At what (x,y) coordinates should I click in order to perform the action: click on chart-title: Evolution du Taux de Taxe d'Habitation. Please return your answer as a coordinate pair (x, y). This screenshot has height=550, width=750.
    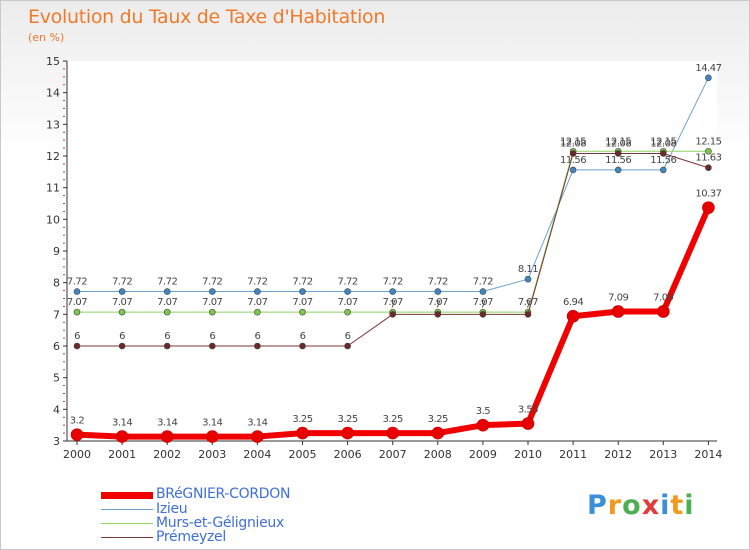
    Looking at the image, I should click on (207, 17).